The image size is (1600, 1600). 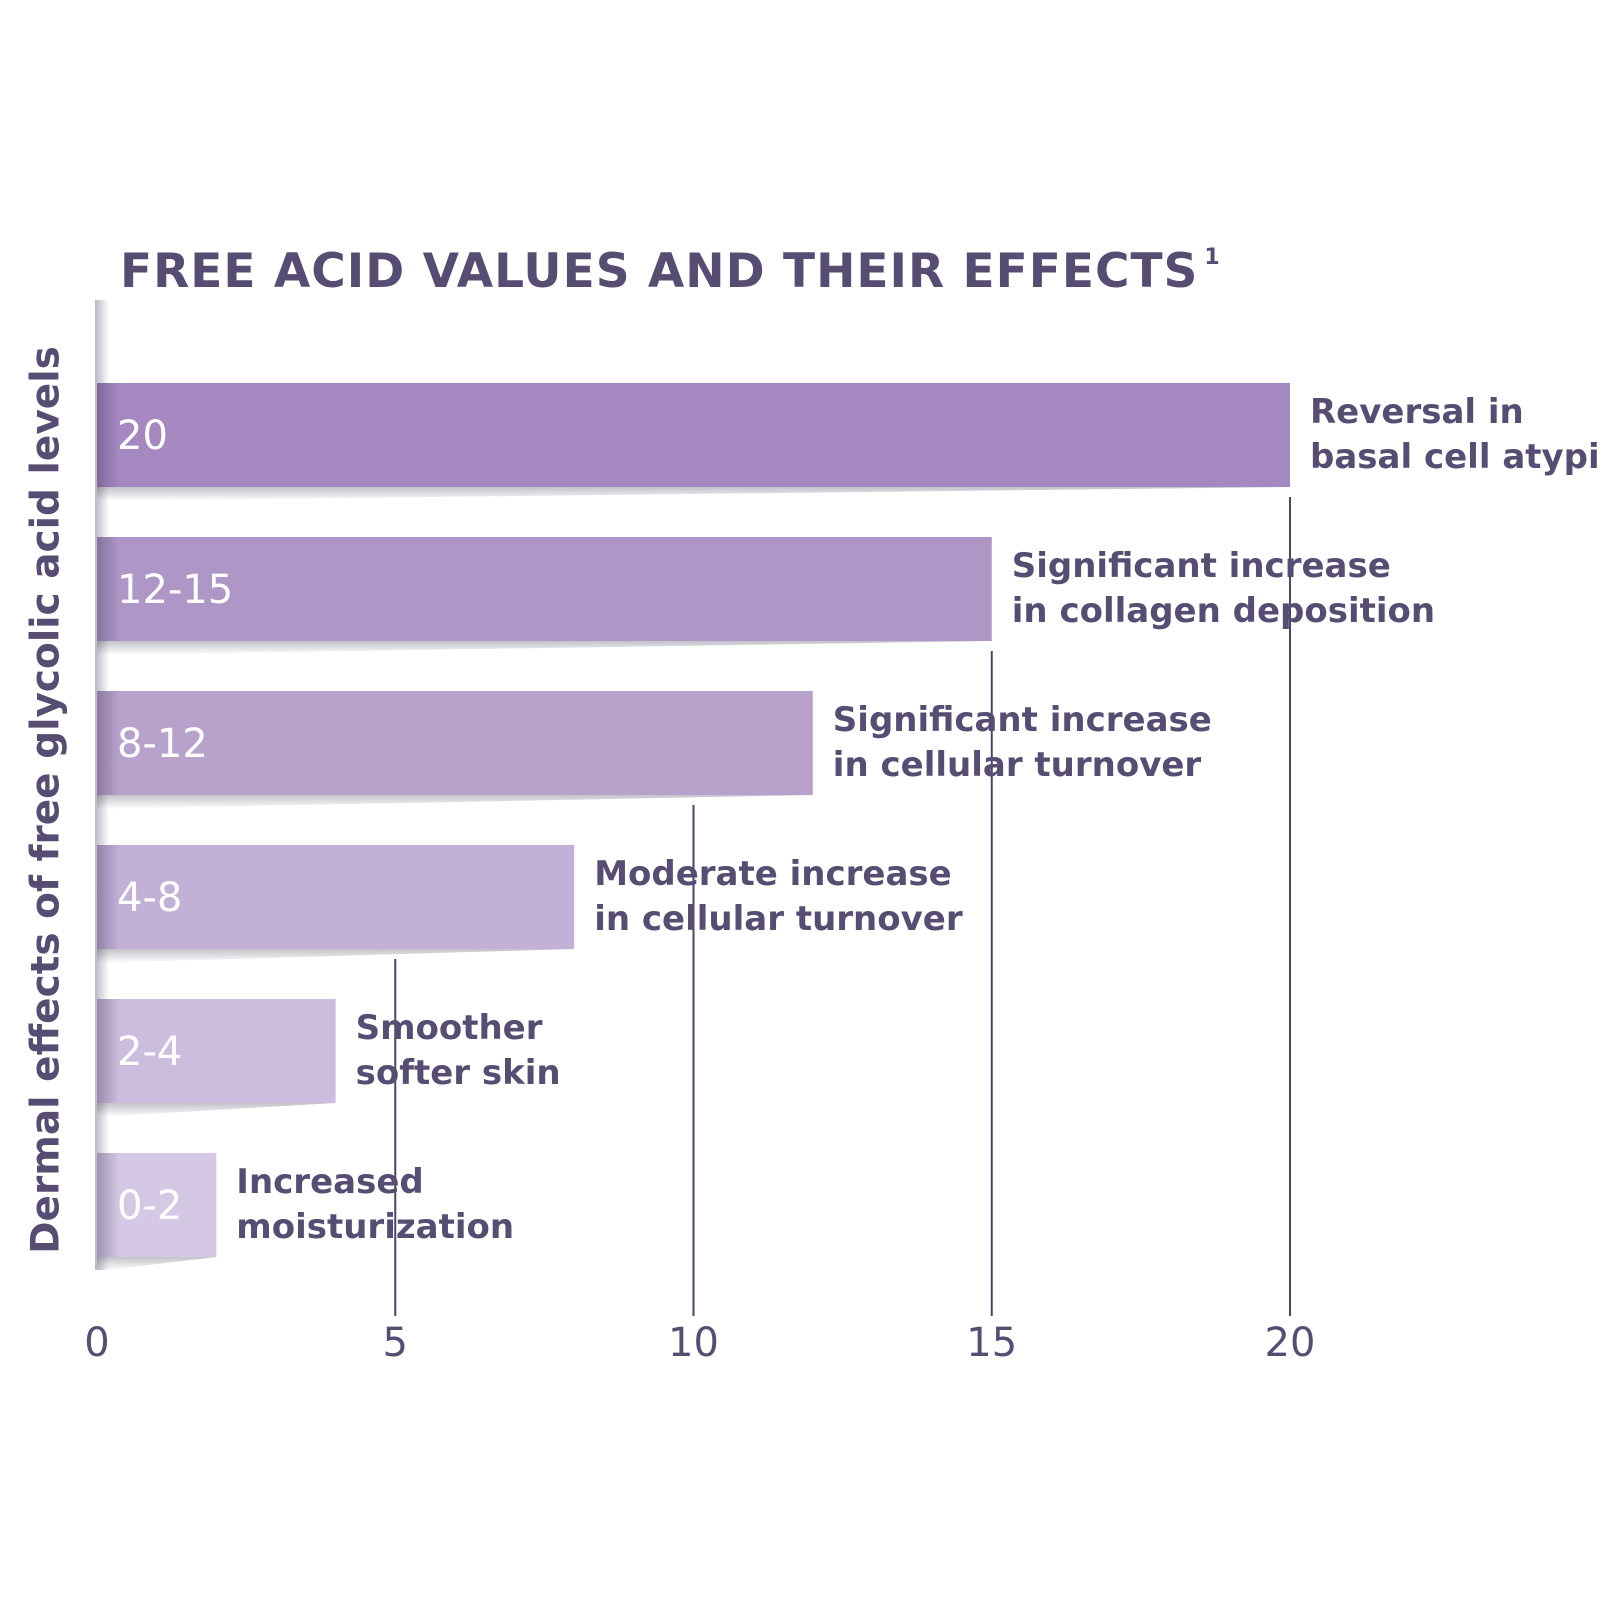 I want to click on bar-effect-label: basal cell atypia, so click(x=1455, y=457).